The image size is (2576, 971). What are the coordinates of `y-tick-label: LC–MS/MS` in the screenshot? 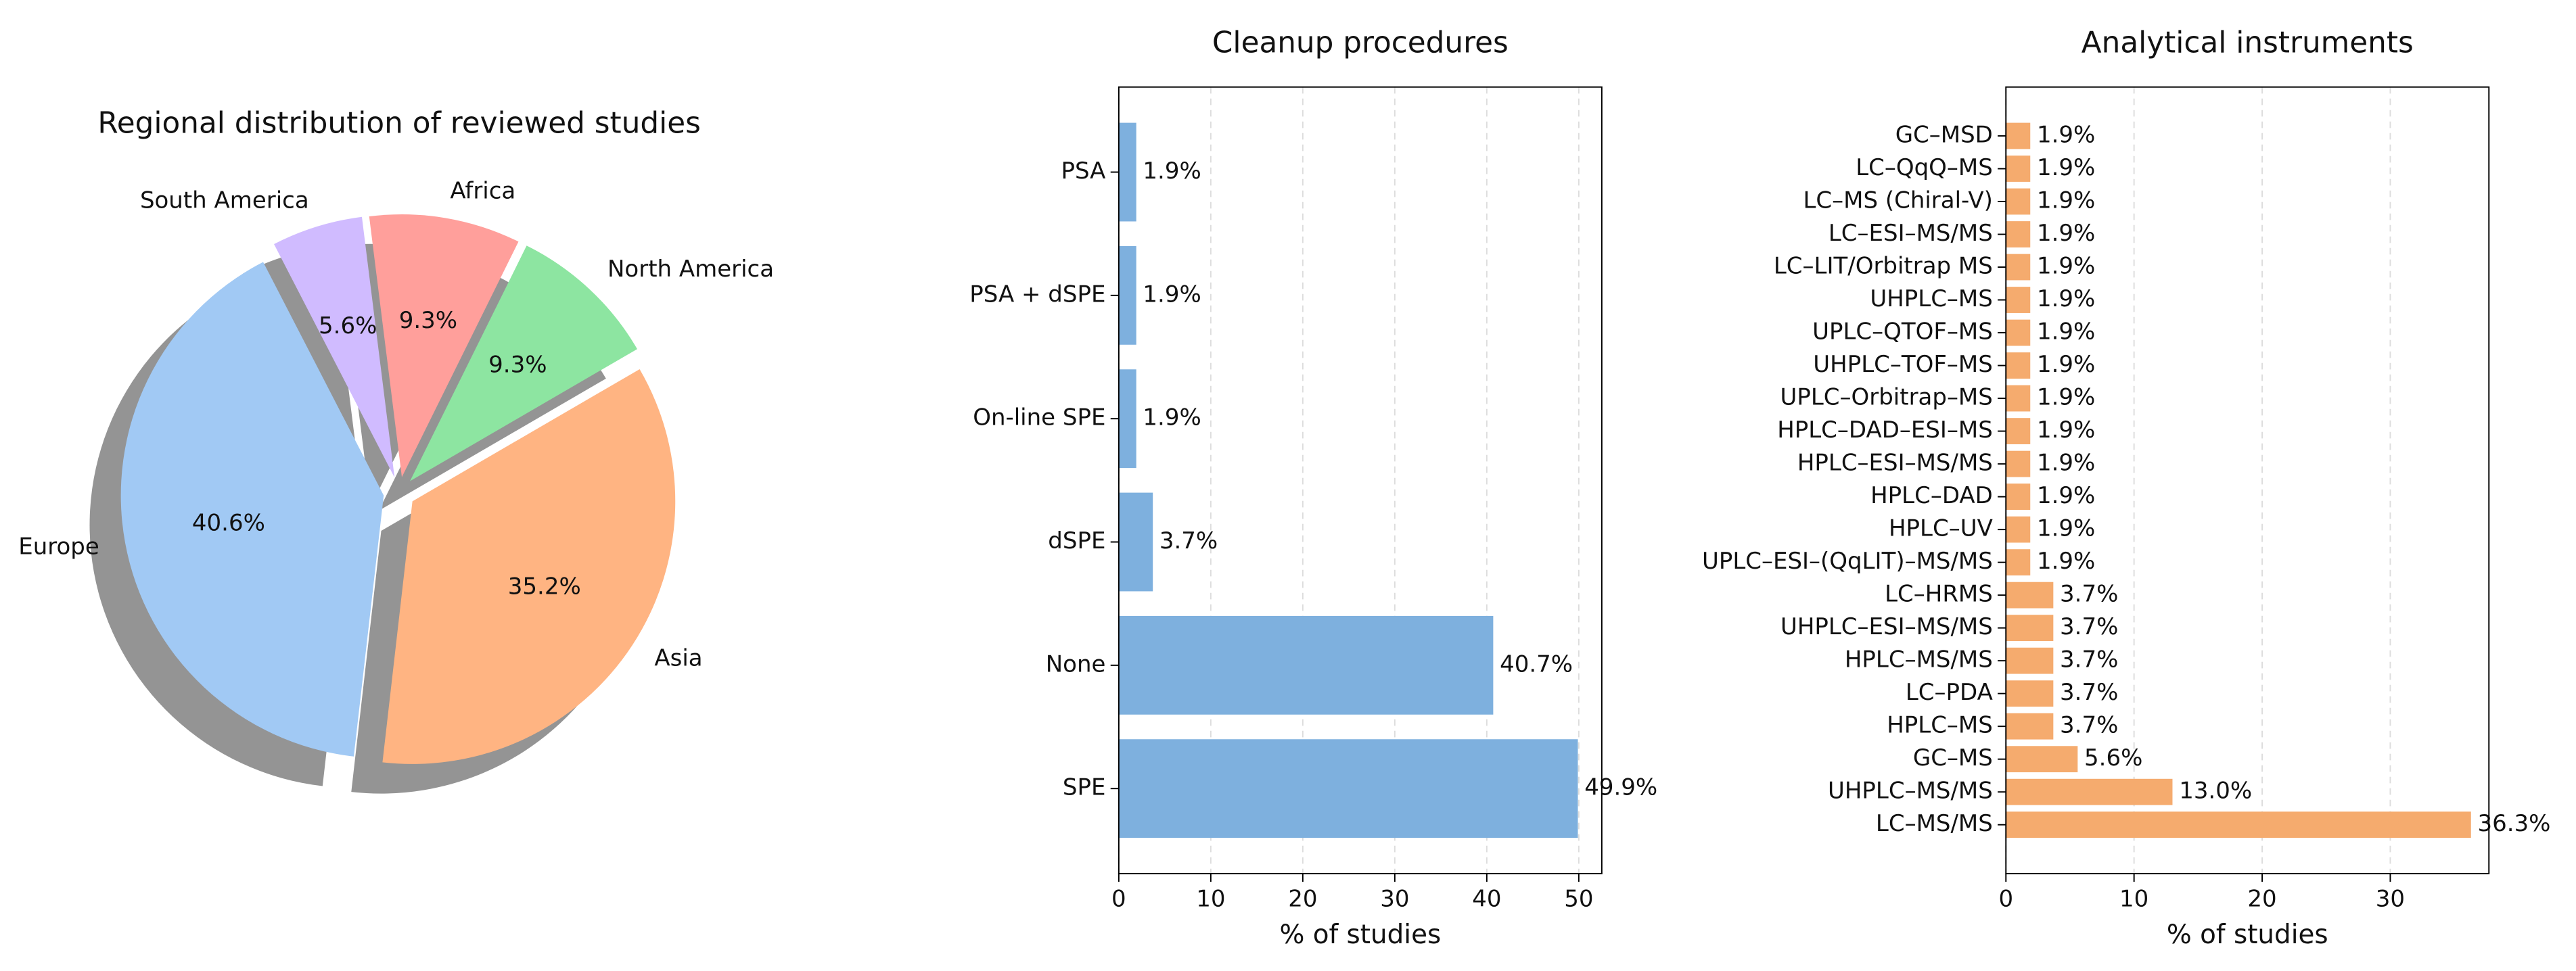 It's located at (1934, 824).